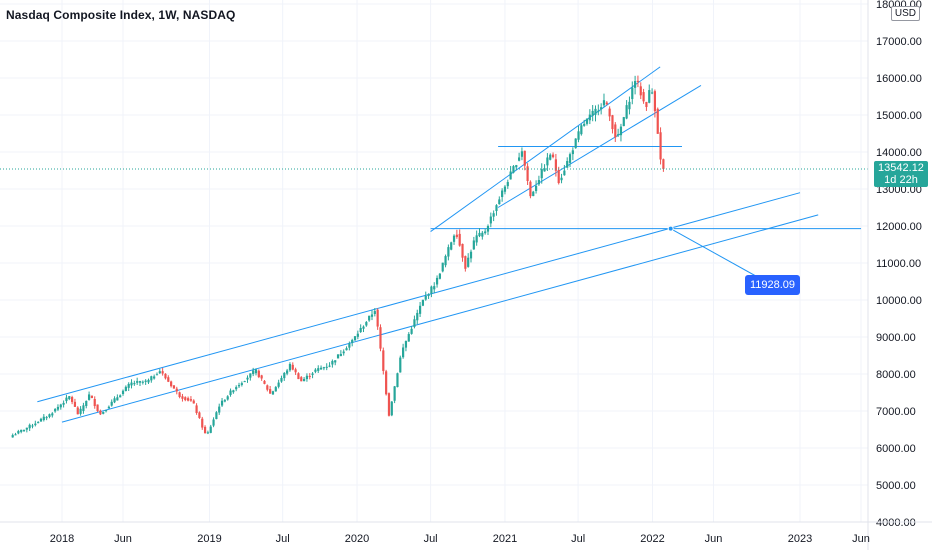  I want to click on callout-anchor, so click(670, 228).